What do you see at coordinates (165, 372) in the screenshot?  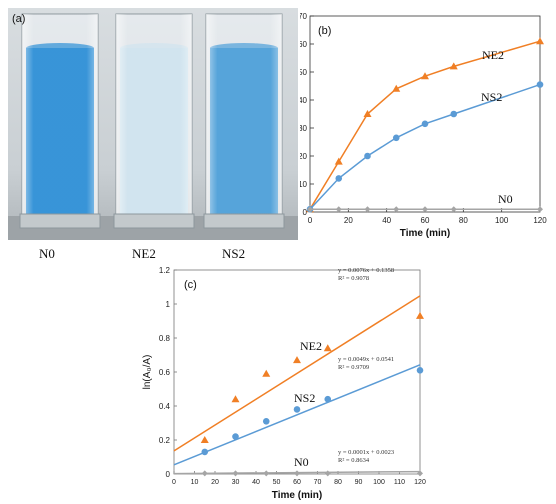 I see `y-tick-label: 0.6` at bounding box center [165, 372].